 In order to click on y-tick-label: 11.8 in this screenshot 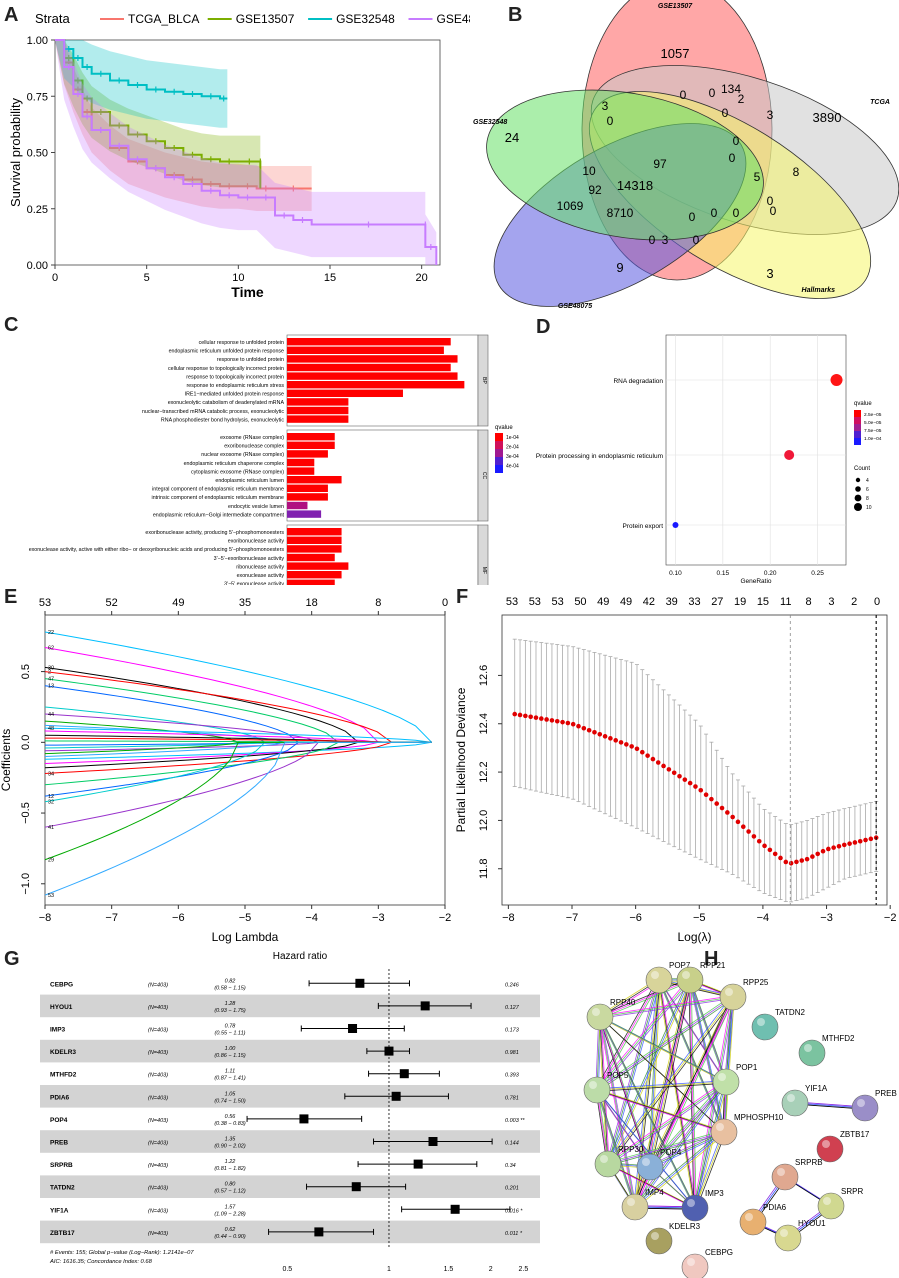, I will do `click(484, 868)`.